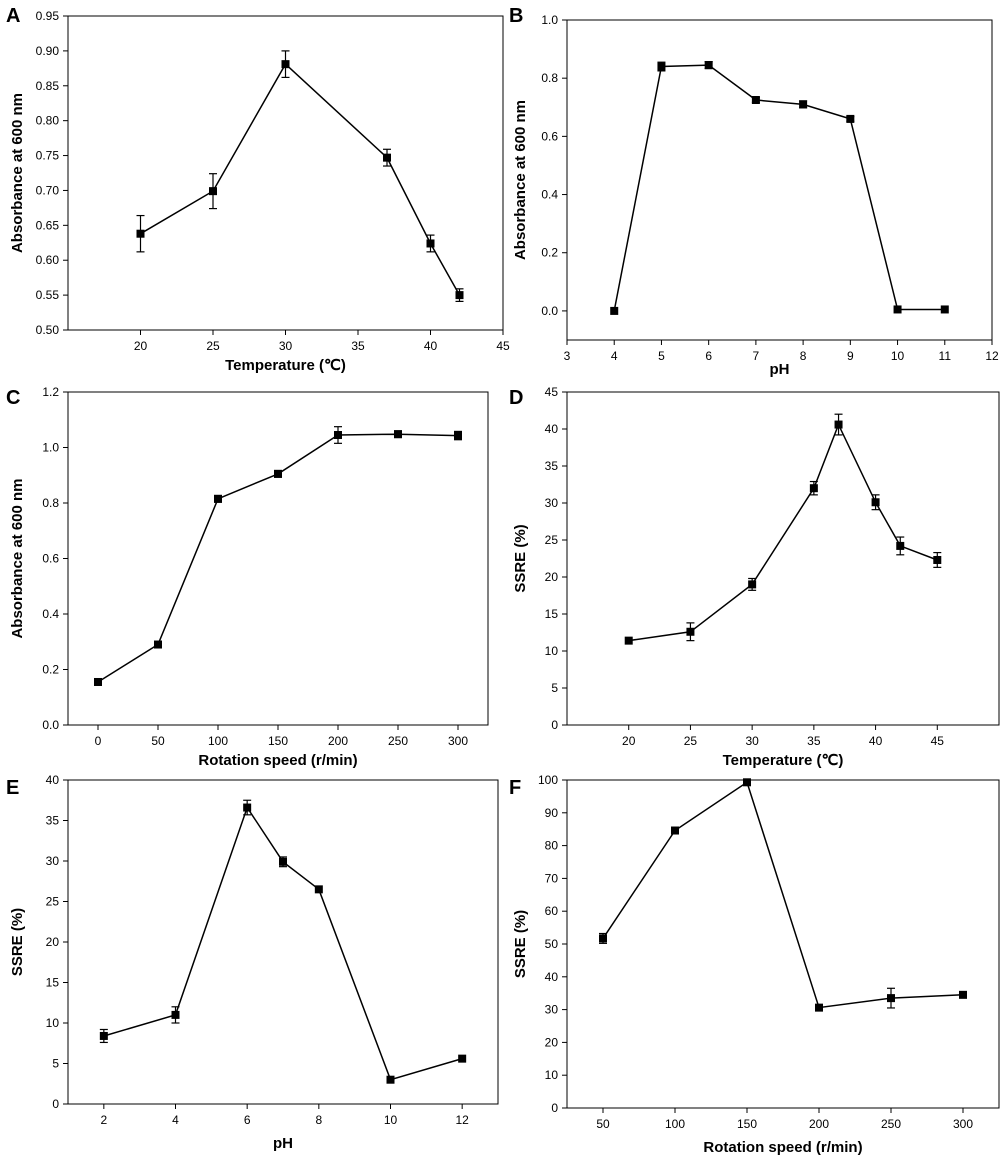  What do you see at coordinates (98, 741) in the screenshot?
I see `x-tick-label: 0` at bounding box center [98, 741].